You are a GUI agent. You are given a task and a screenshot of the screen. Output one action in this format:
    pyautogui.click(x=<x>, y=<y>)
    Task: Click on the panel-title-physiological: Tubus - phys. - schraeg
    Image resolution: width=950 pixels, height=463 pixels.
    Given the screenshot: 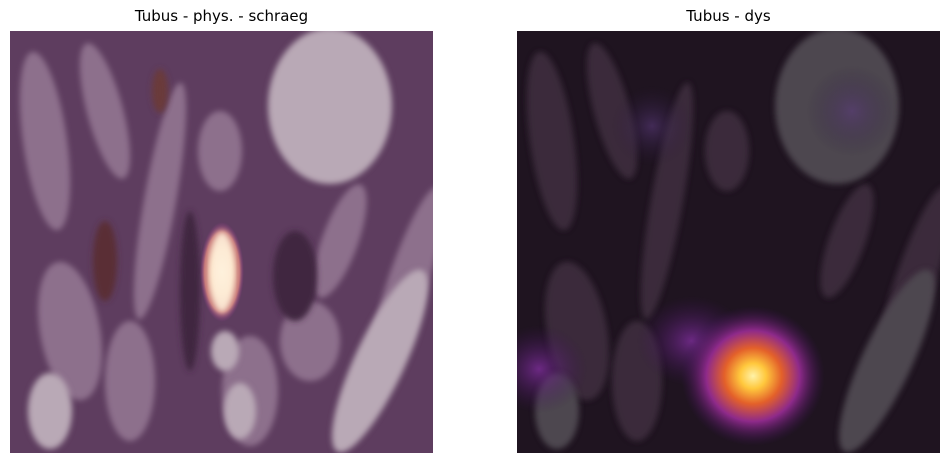 What is the action you would take?
    pyautogui.click(x=221, y=16)
    